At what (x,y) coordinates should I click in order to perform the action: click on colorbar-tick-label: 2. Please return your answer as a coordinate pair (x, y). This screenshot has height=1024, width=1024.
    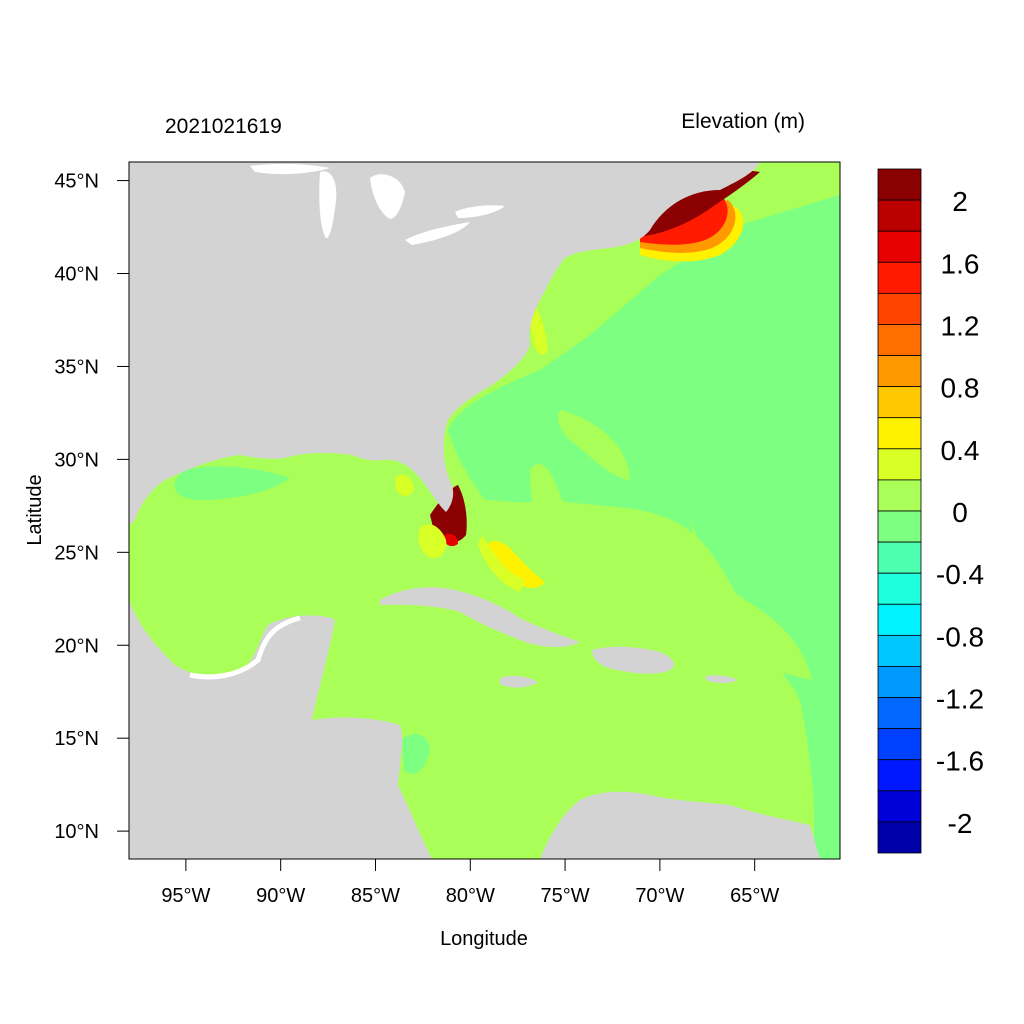
    Looking at the image, I should click on (960, 201).